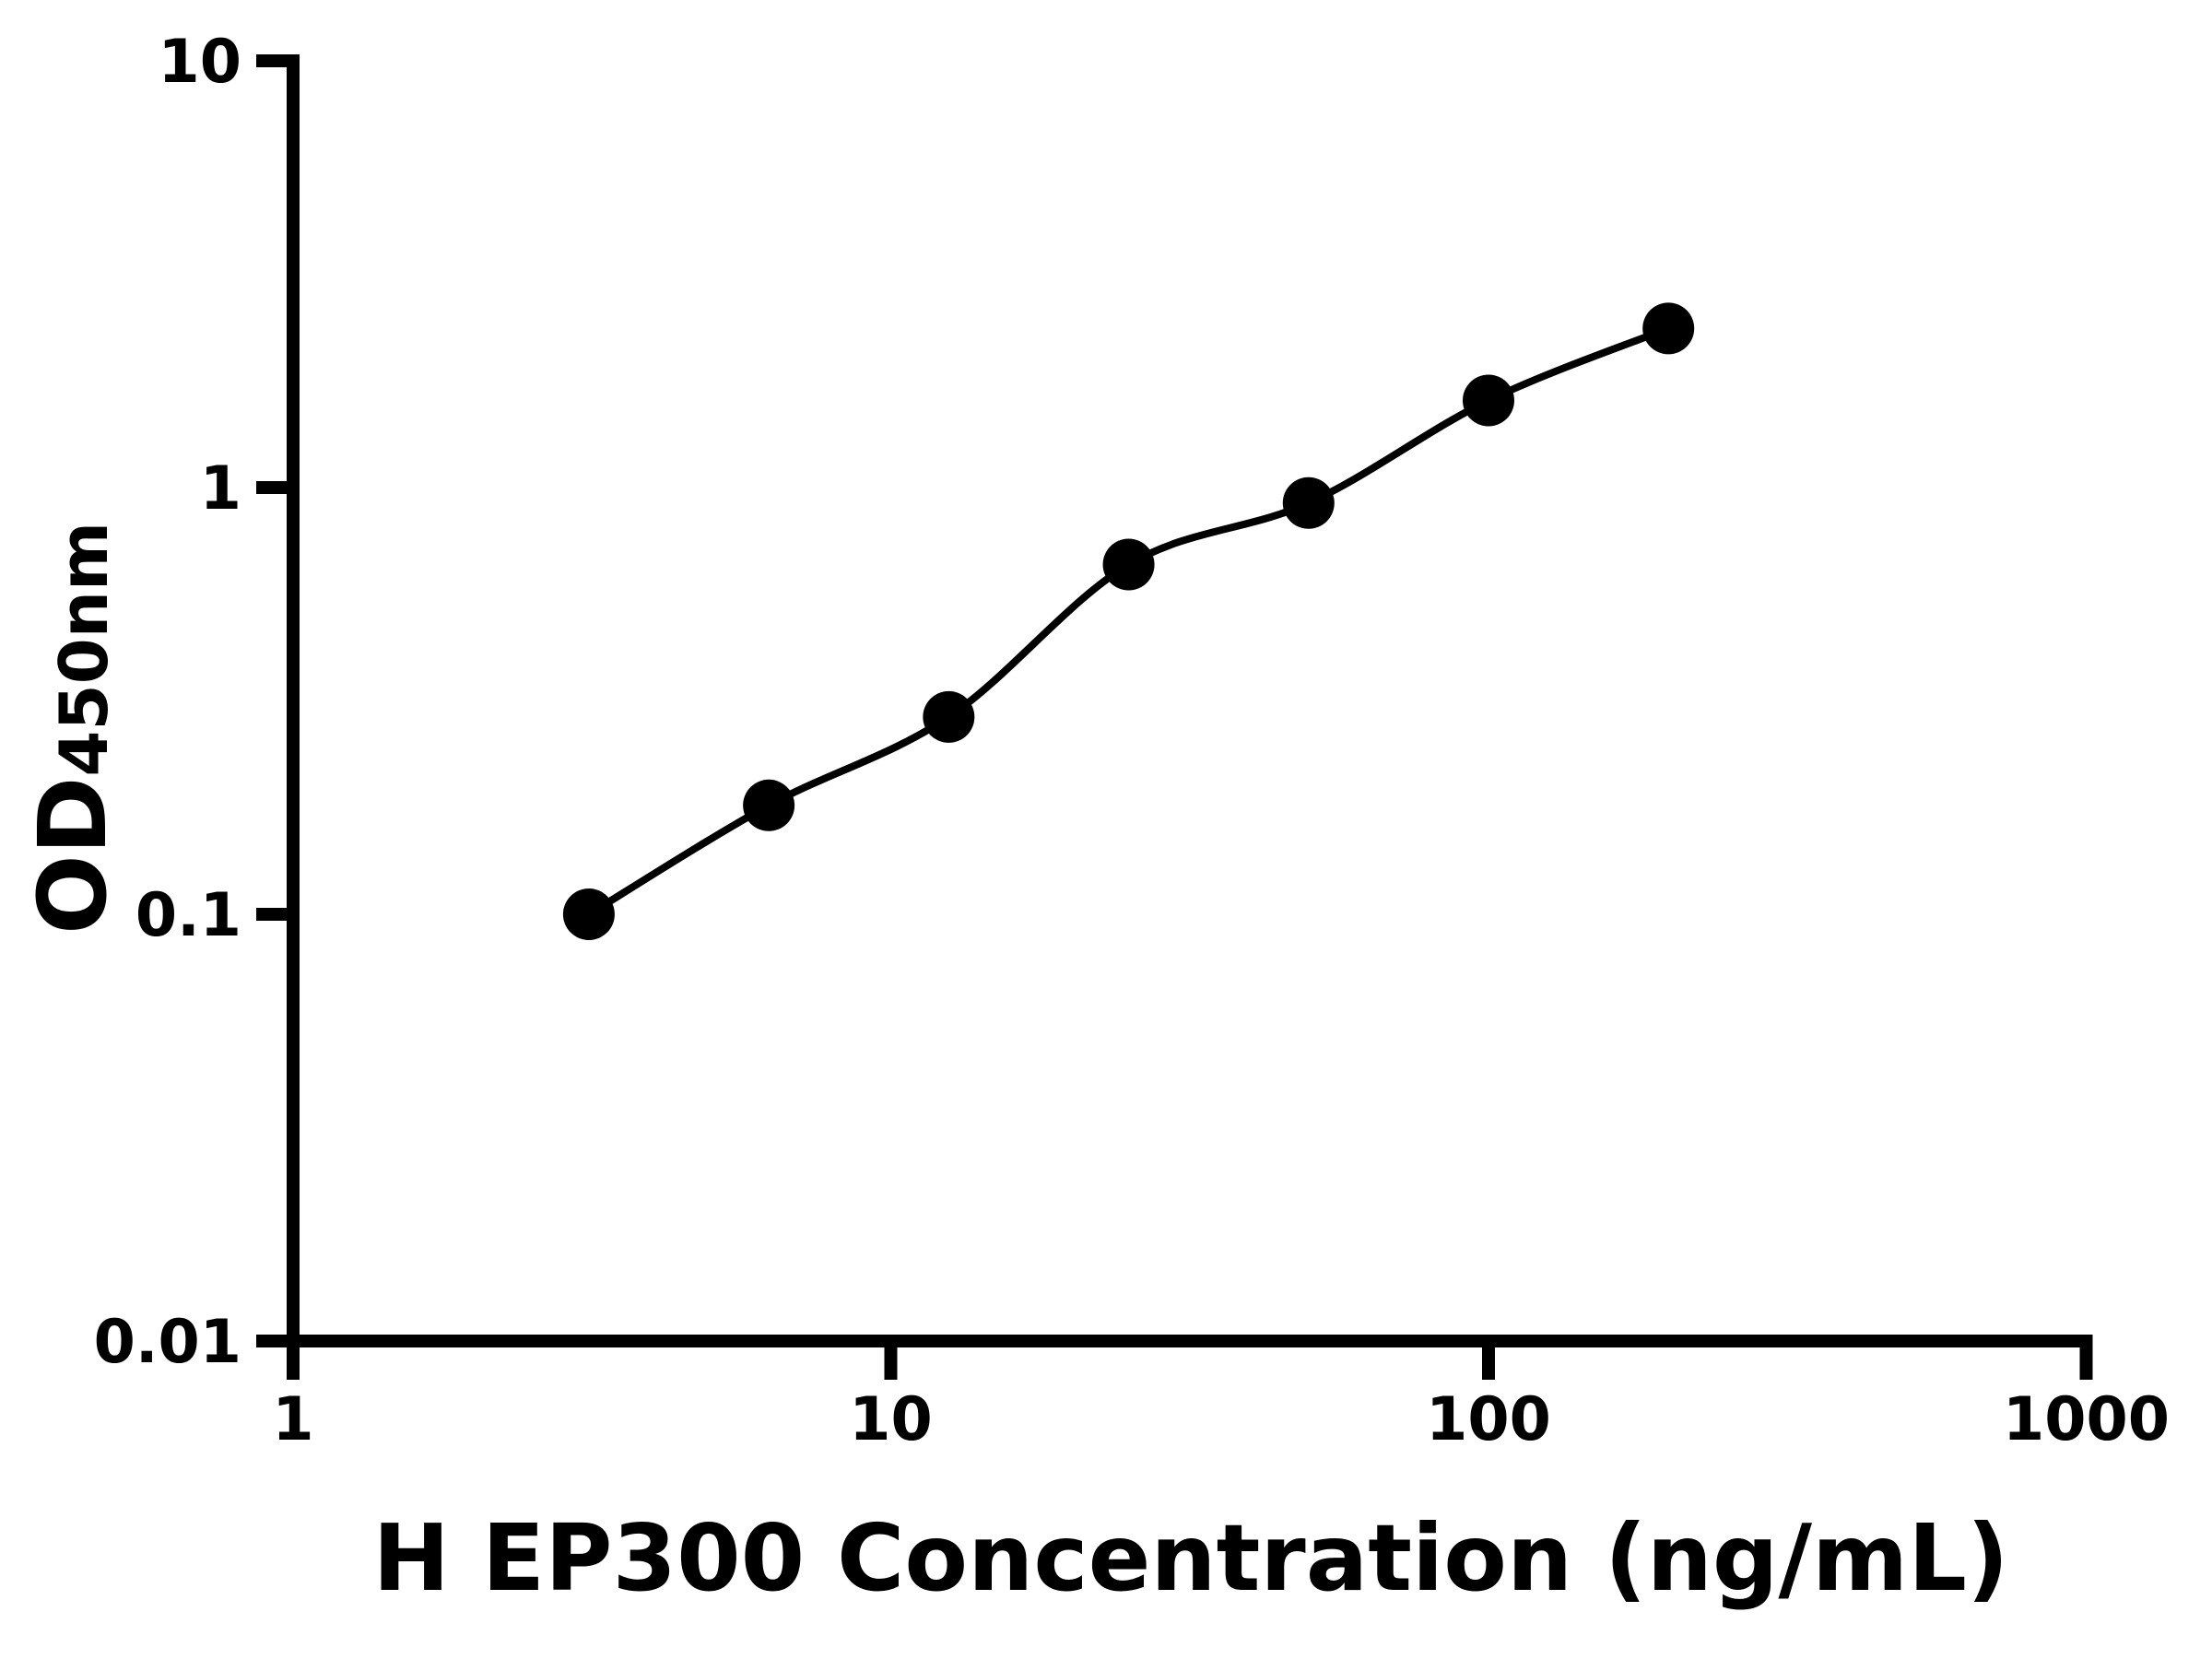 Image resolution: width=2212 pixels, height=1659 pixels. Describe the element at coordinates (200, 62) in the screenshot. I see `y-tick-label-10: 10` at that location.